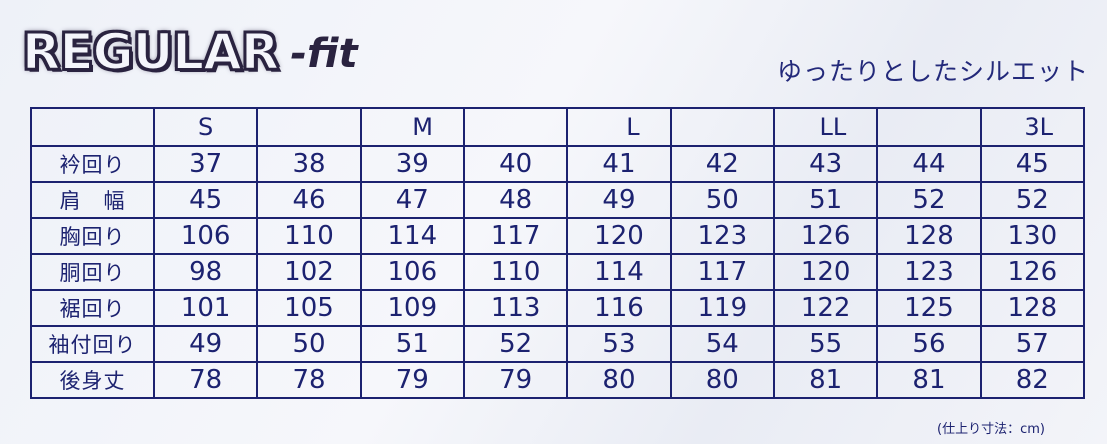 The width and height of the screenshot is (1107, 444). What do you see at coordinates (619, 308) in the screenshot?
I see `measurement-cell: 116` at bounding box center [619, 308].